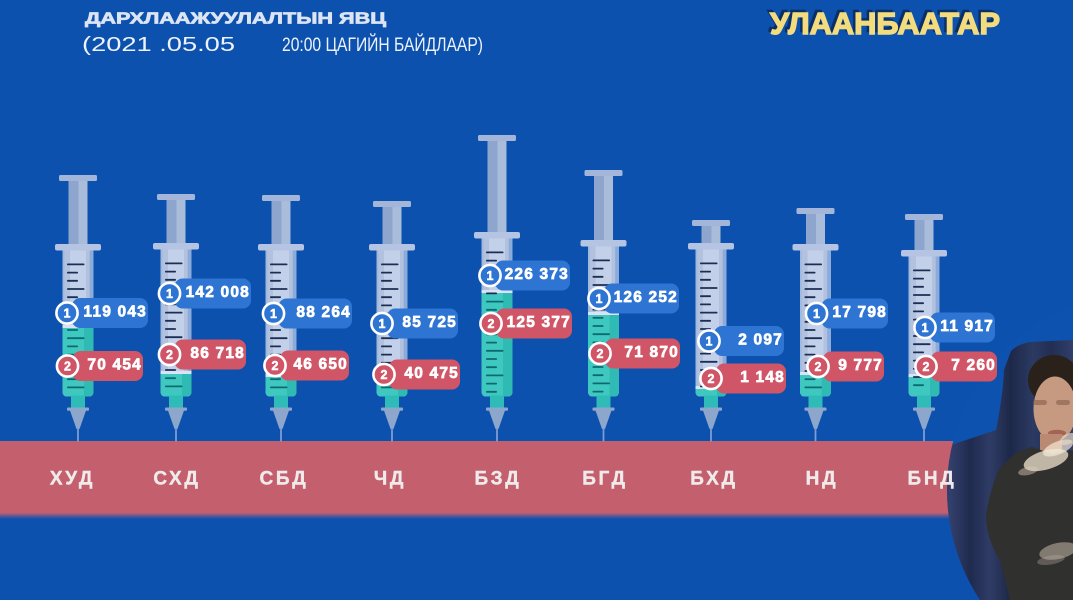 This screenshot has width=1073, height=600. What do you see at coordinates (498, 479) in the screenshot?
I see `svg-text: БЗД` at bounding box center [498, 479].